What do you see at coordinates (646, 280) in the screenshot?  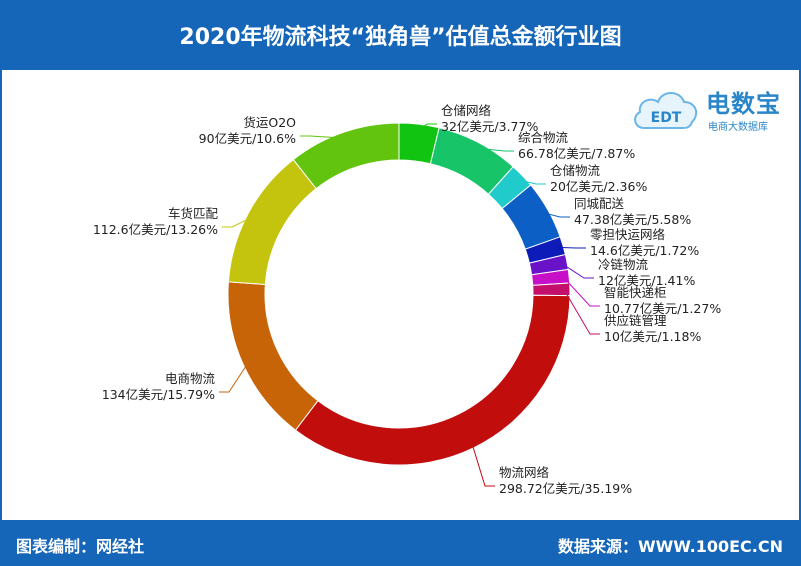 I see `slice-value: 12亿美元/1.41%` at bounding box center [646, 280].